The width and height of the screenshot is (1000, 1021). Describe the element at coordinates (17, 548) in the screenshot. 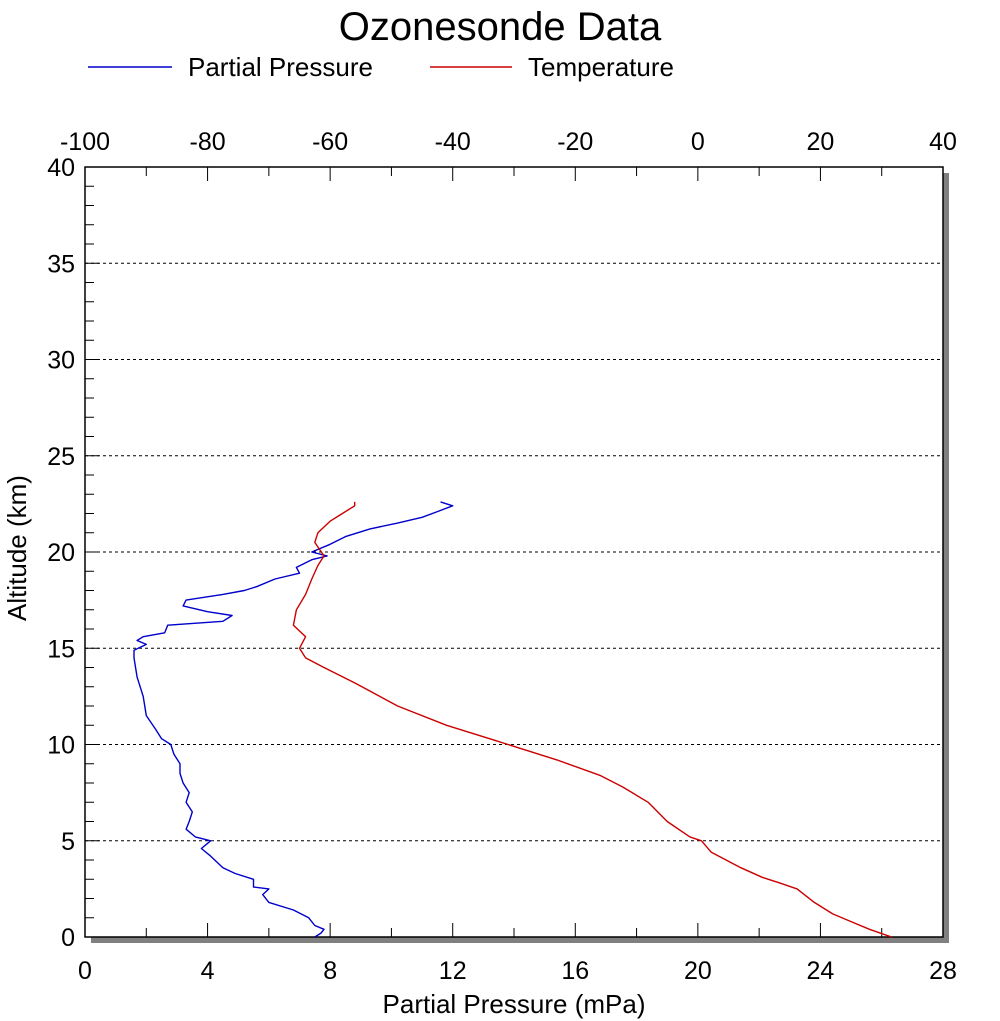

I see `y-axis-label: Altitude (km)` at that location.